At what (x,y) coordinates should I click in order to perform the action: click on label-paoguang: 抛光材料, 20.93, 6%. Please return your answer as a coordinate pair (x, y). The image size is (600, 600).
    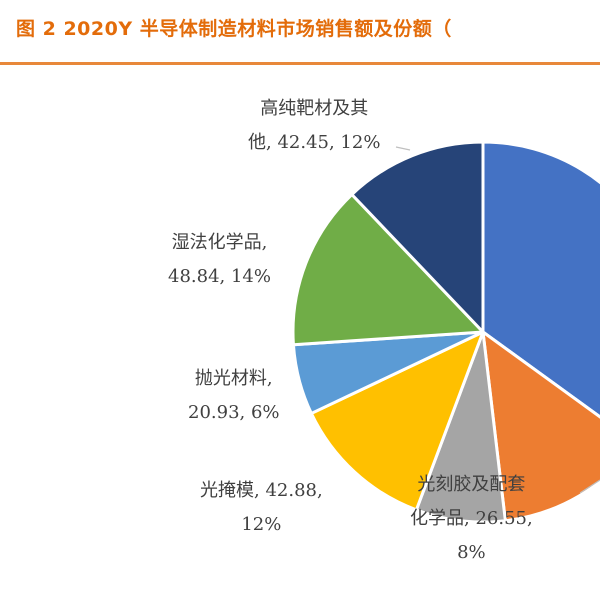
    Looking at the image, I should click on (234, 396).